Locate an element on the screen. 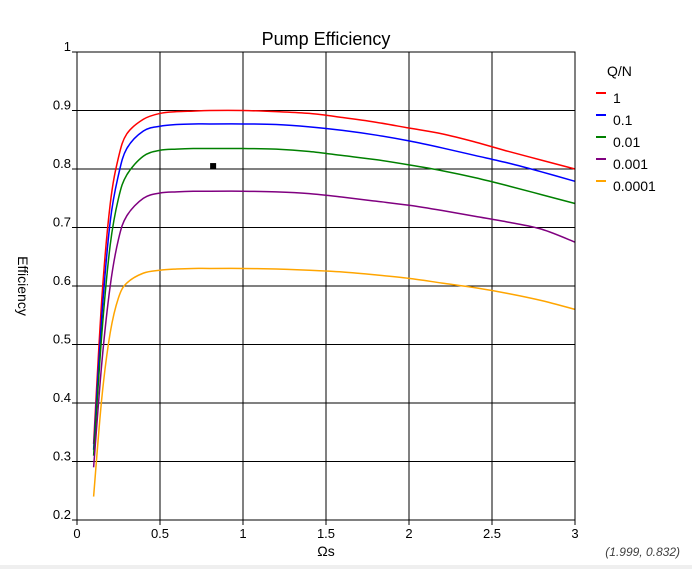  legend-label: 0.001 is located at coordinates (630, 164).